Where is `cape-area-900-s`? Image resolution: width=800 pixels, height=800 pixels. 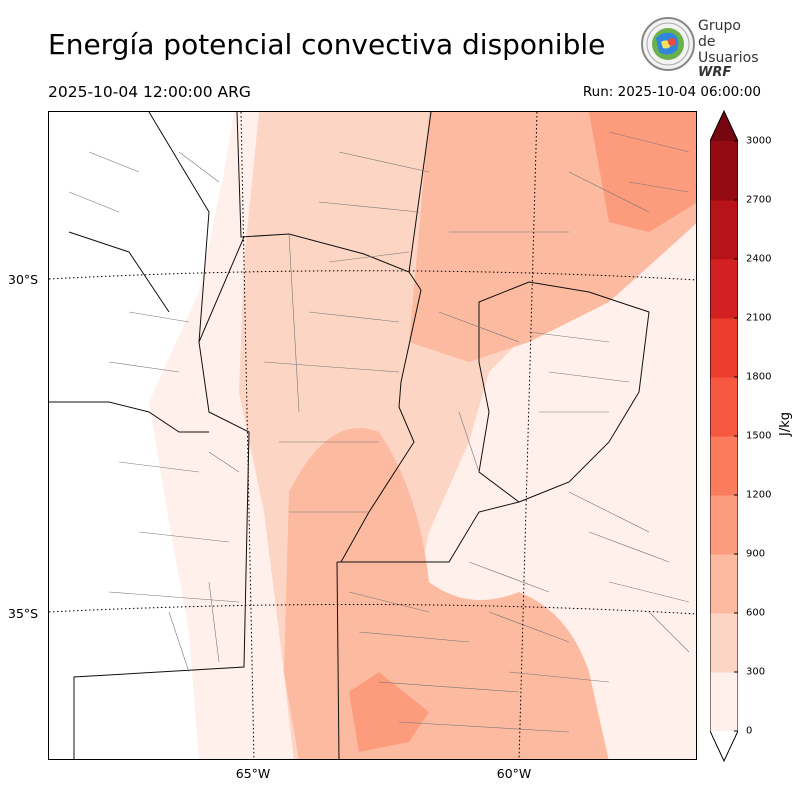 cape-area-900-s is located at coordinates (389, 712).